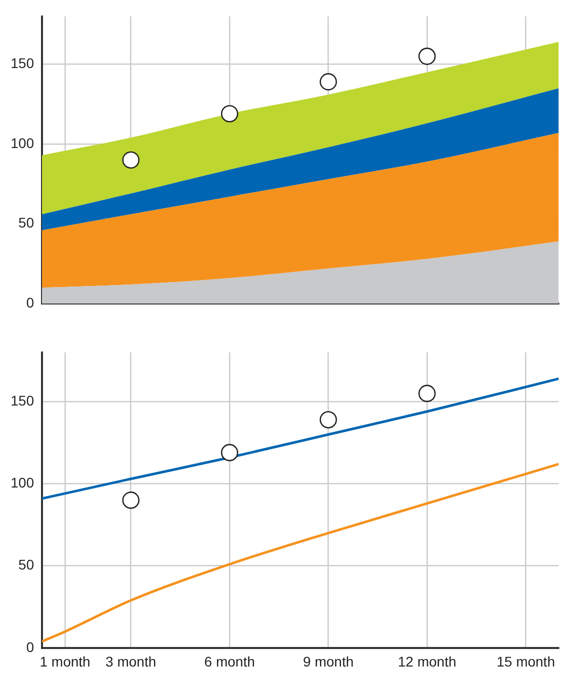 The width and height of the screenshot is (568, 681). I want to click on x-tick-label: 3 month, so click(131, 661).